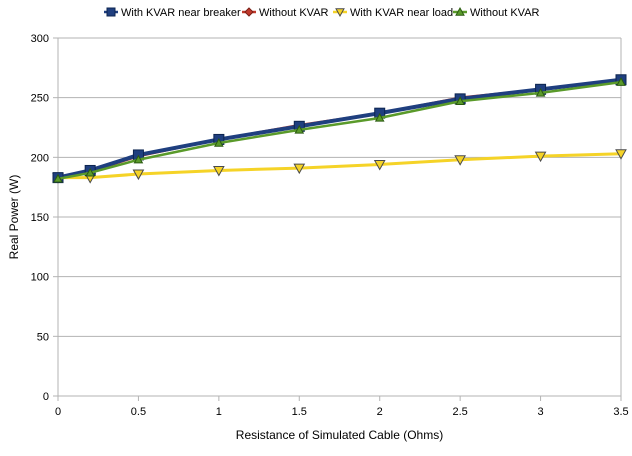 The height and width of the screenshot is (456, 632). I want to click on x-tick-label: 3.5, so click(620, 412).